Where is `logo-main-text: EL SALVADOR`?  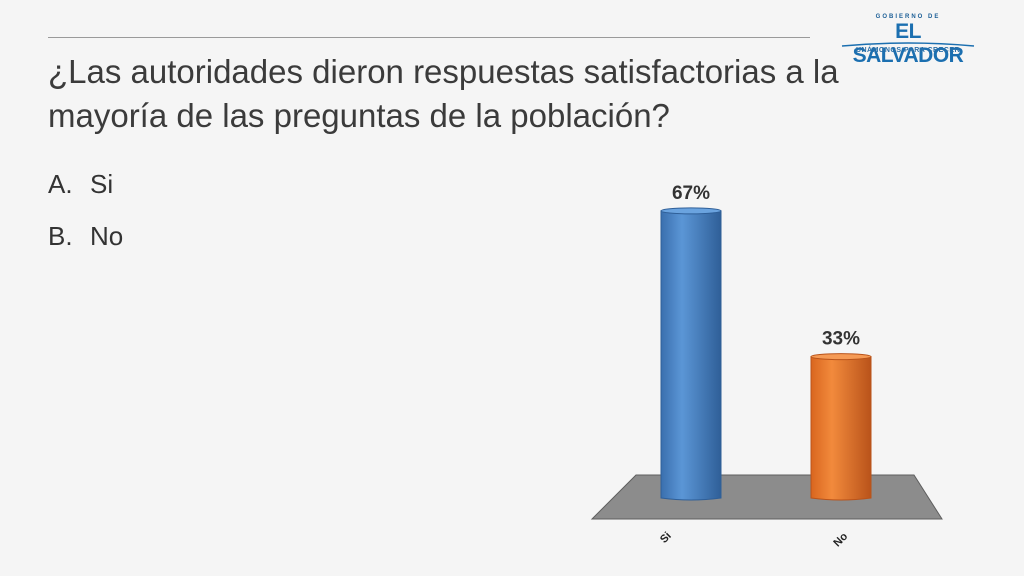
logo-main-text: EL SALVADOR is located at coordinates (908, 43).